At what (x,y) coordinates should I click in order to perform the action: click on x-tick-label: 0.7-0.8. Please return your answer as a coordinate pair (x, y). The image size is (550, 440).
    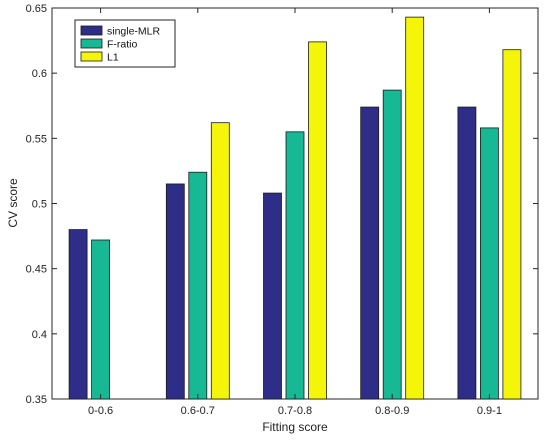
    Looking at the image, I should click on (295, 411).